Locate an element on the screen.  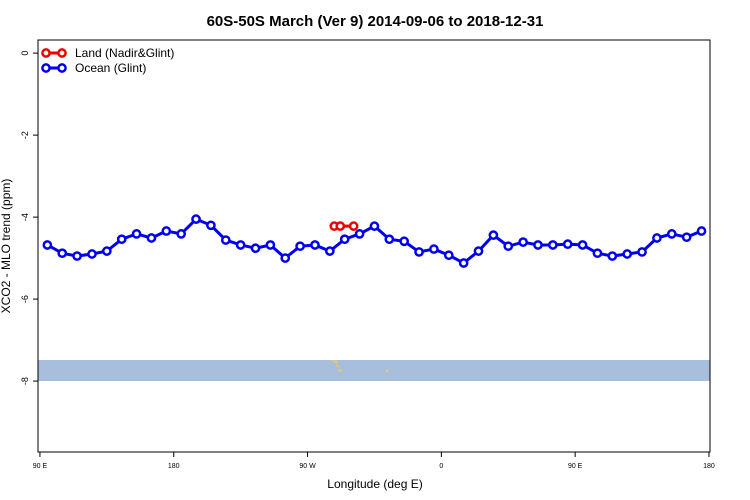
map-strip is located at coordinates (374, 370).